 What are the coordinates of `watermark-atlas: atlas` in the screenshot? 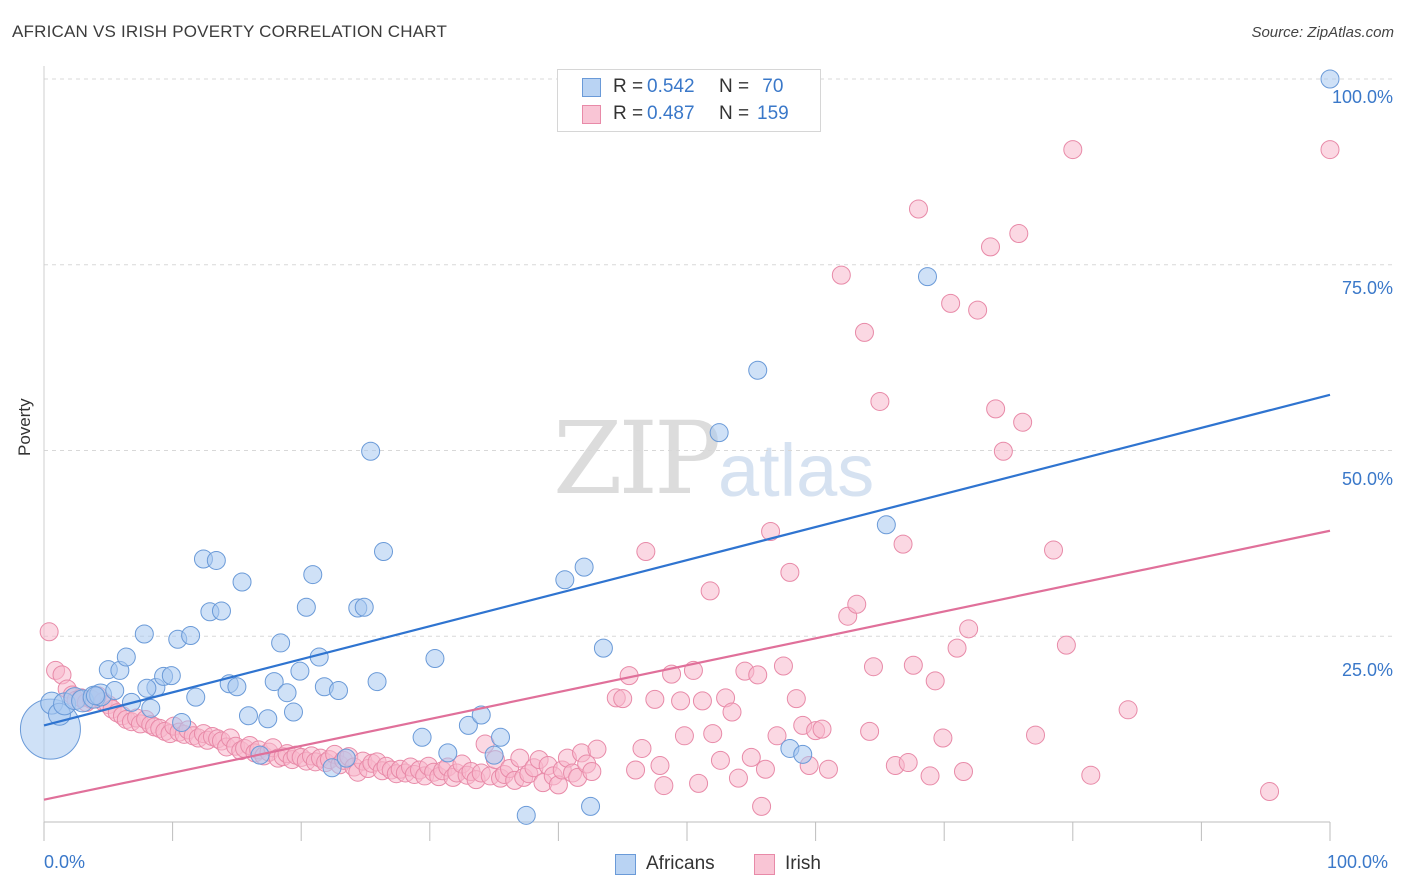 It's located at (796, 470).